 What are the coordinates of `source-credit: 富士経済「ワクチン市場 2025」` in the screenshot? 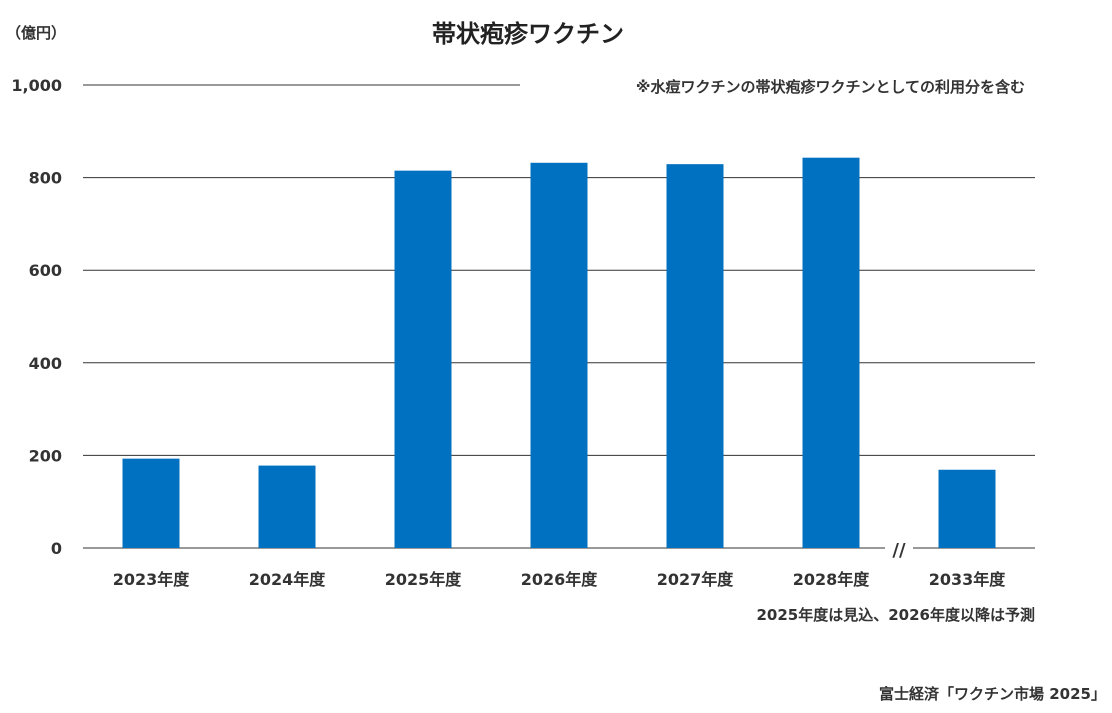 It's located at (992, 694).